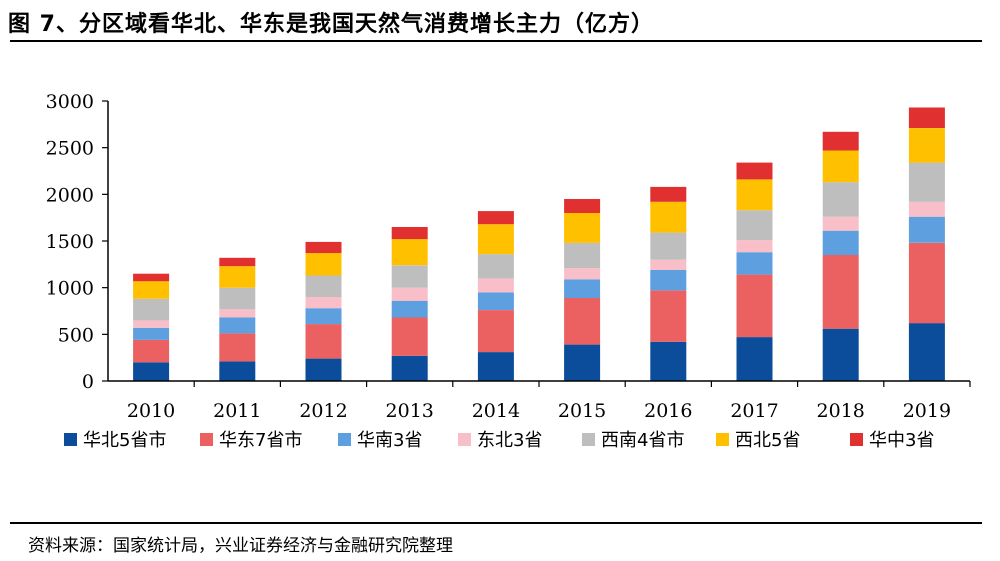 Image resolution: width=1000 pixels, height=561 pixels. I want to click on bar-segment-2019-s0, so click(926, 352).